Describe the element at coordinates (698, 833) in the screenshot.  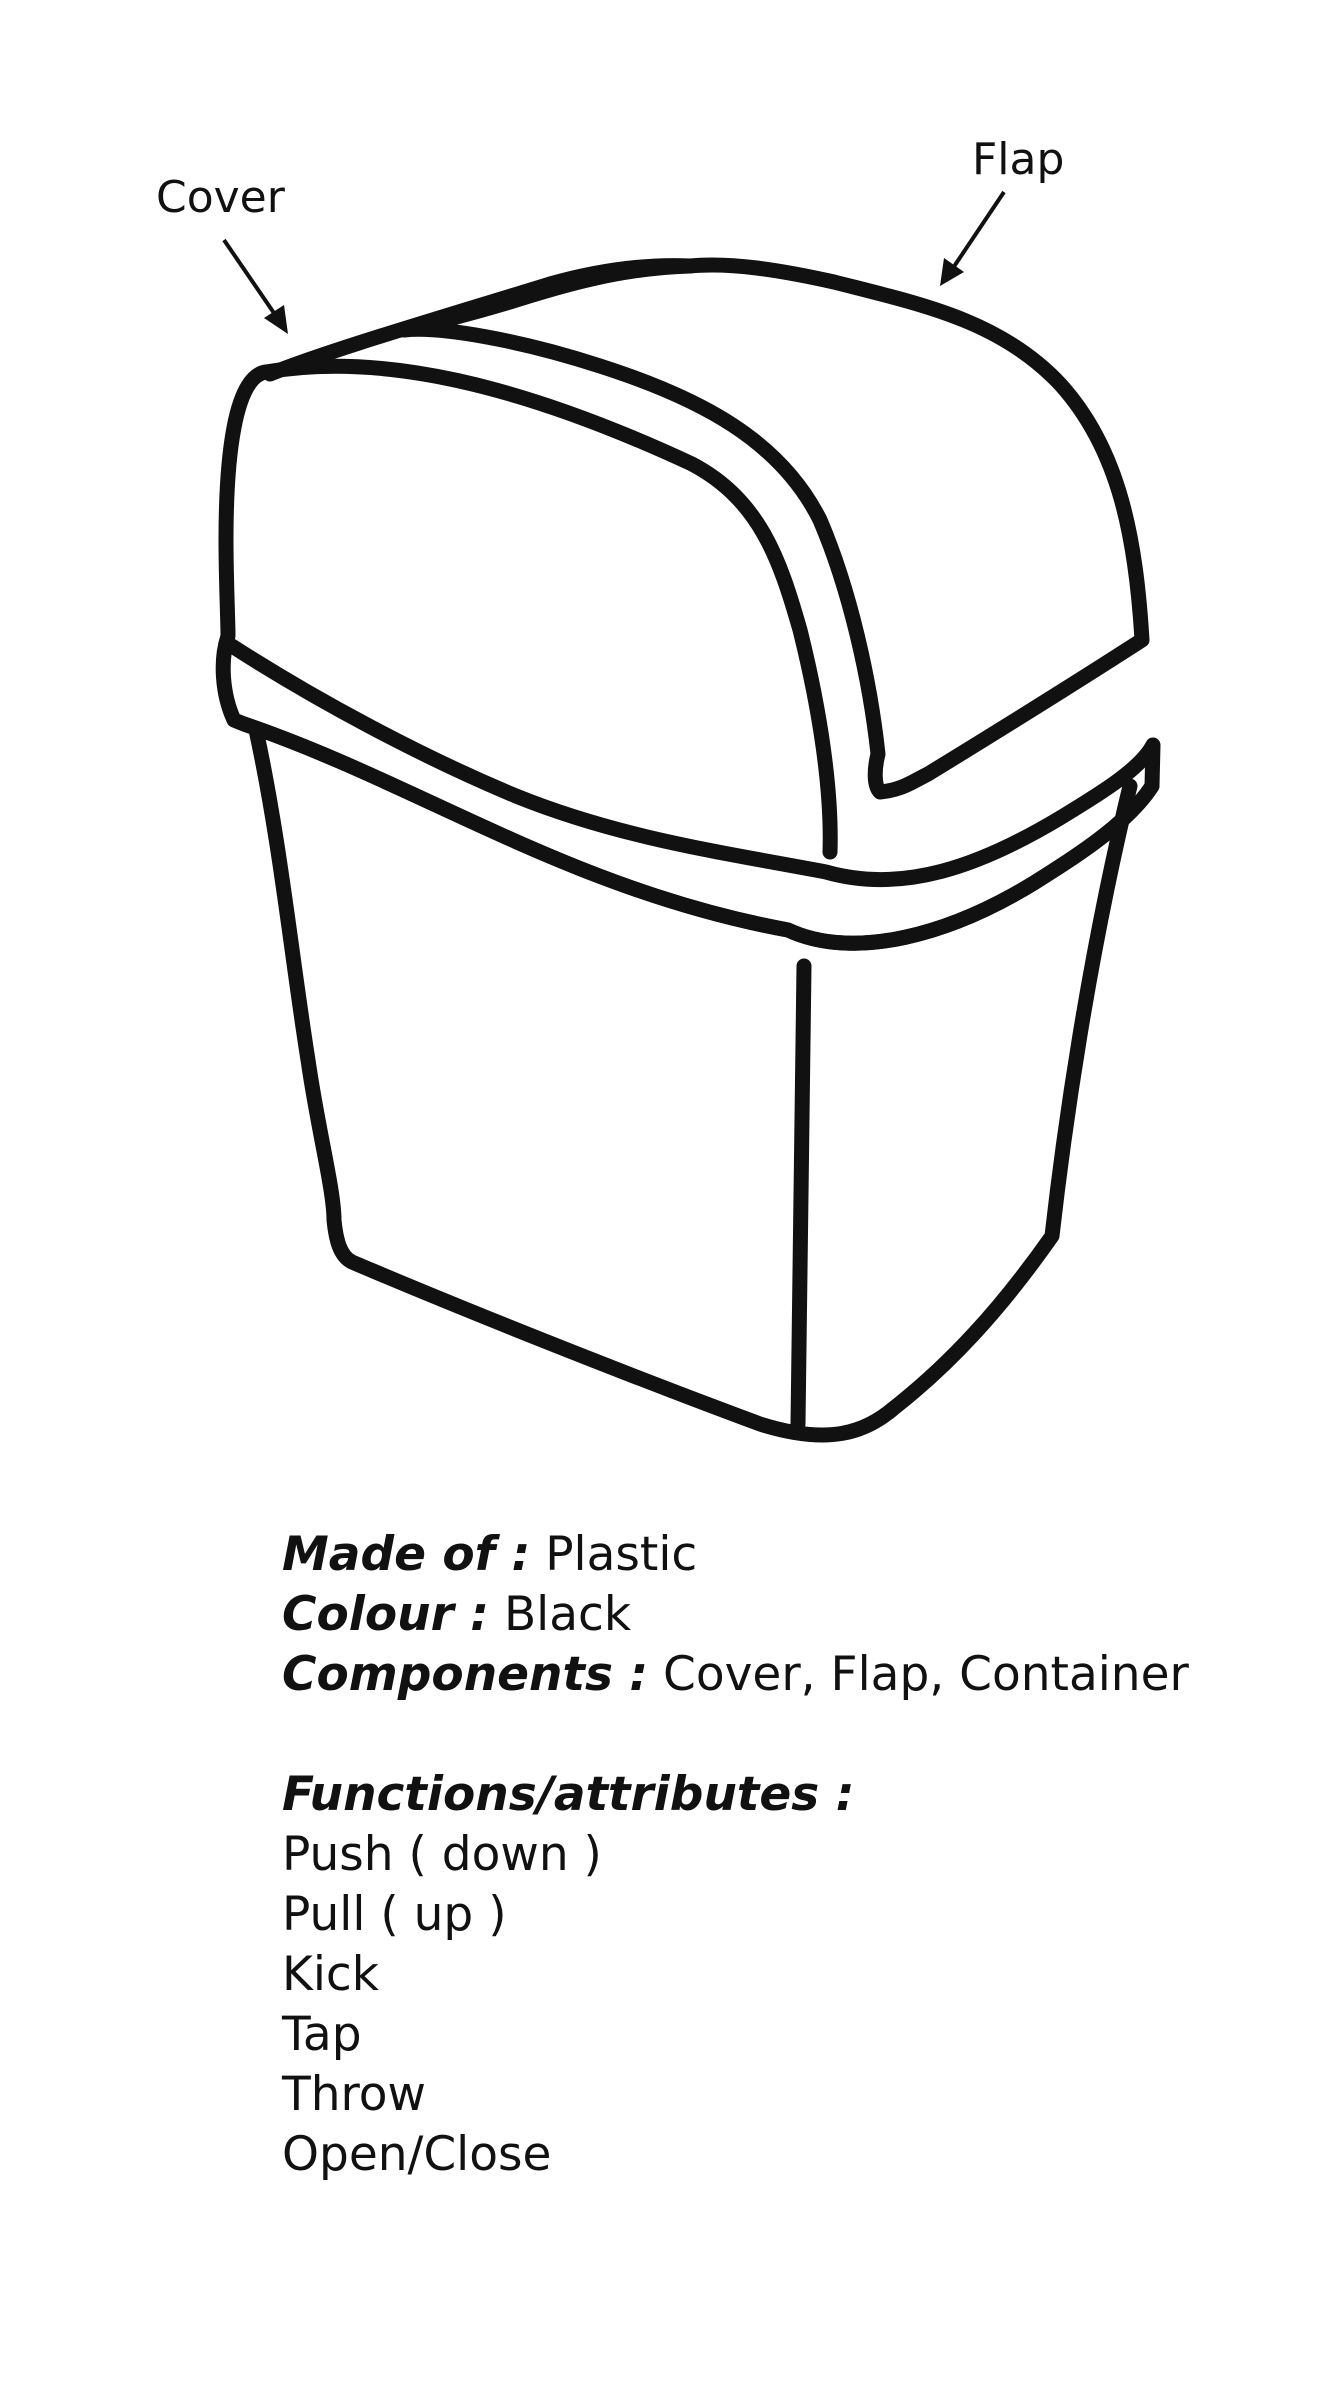
I see `container-rim` at that location.